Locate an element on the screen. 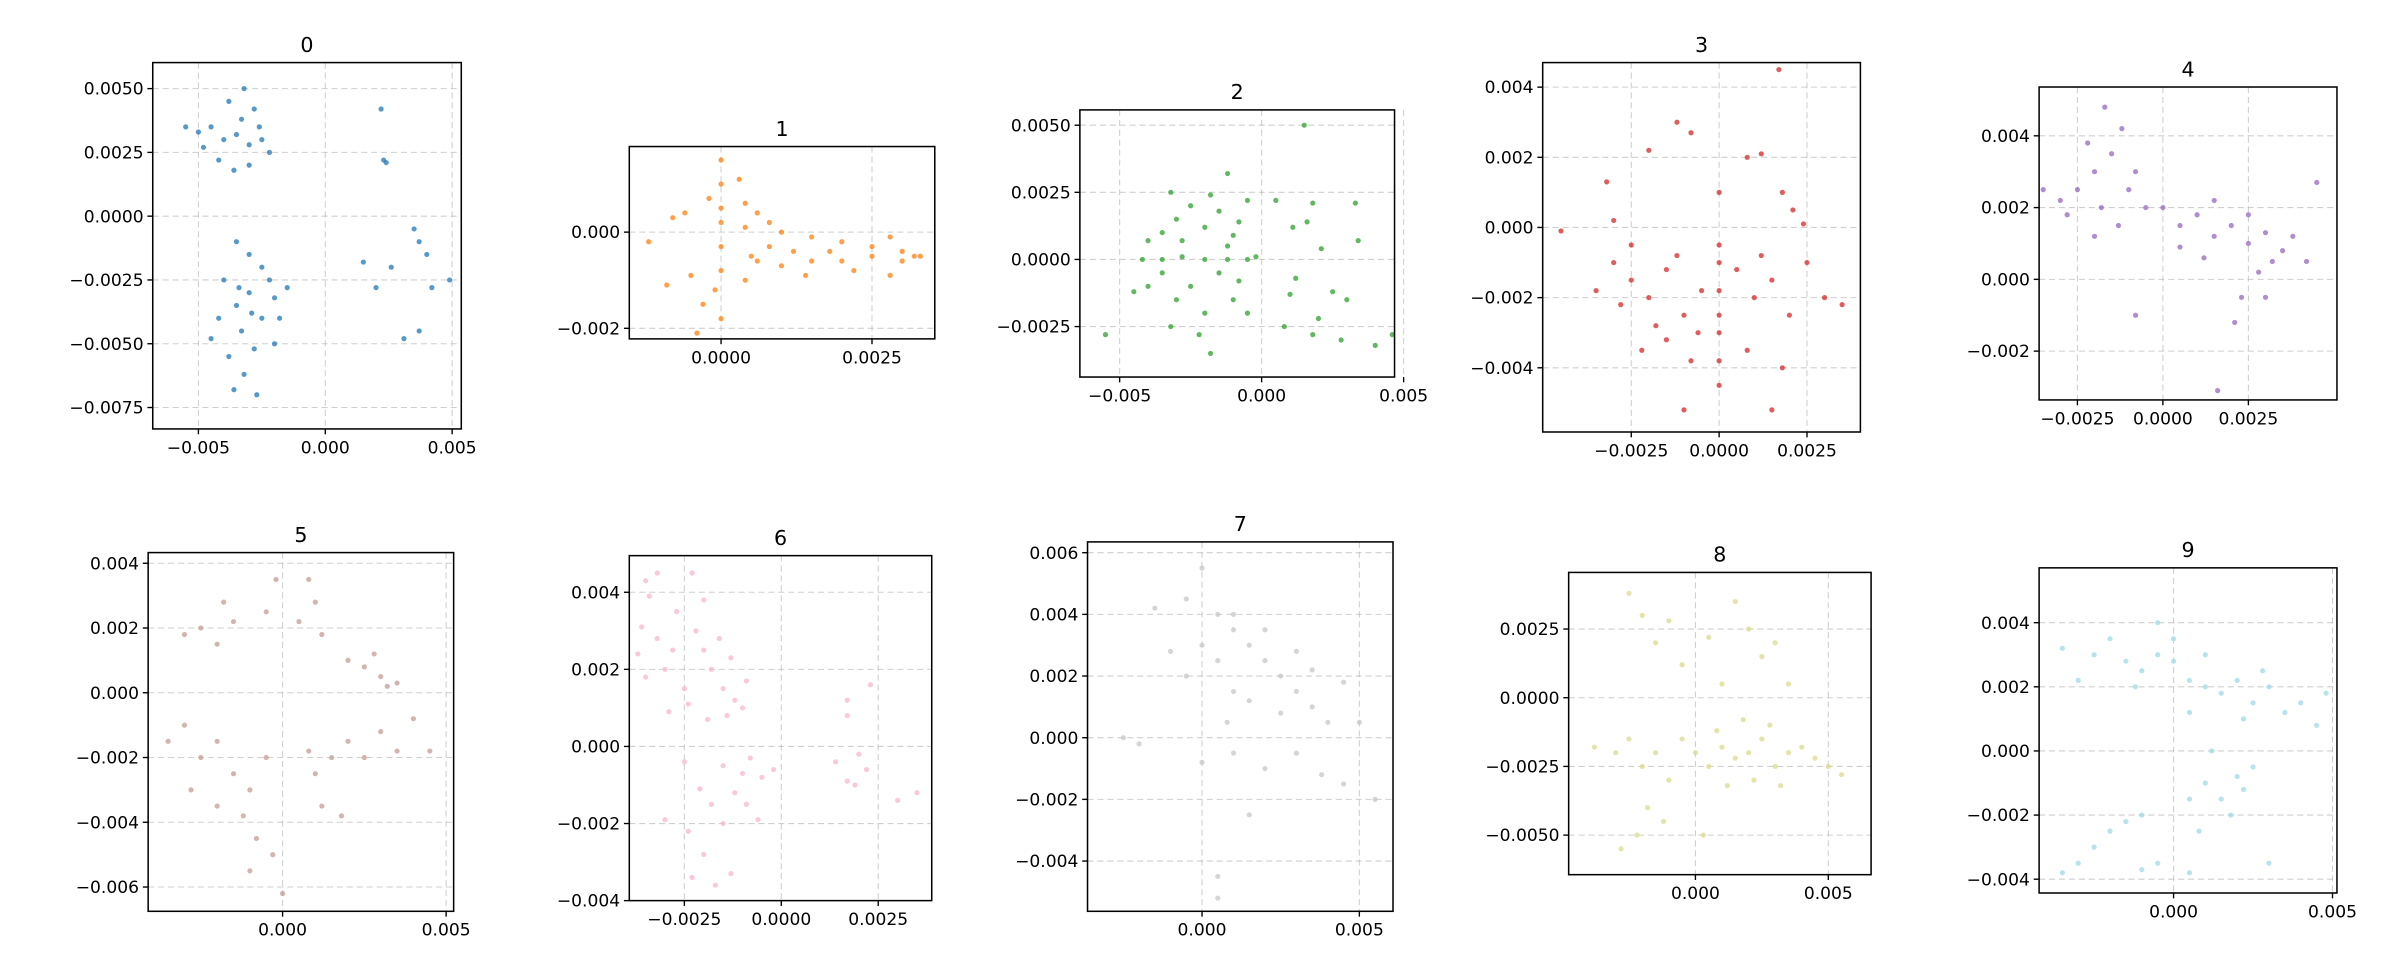 The width and height of the screenshot is (2395, 980). y-tick-label: −0.0025 is located at coordinates (1034, 328).